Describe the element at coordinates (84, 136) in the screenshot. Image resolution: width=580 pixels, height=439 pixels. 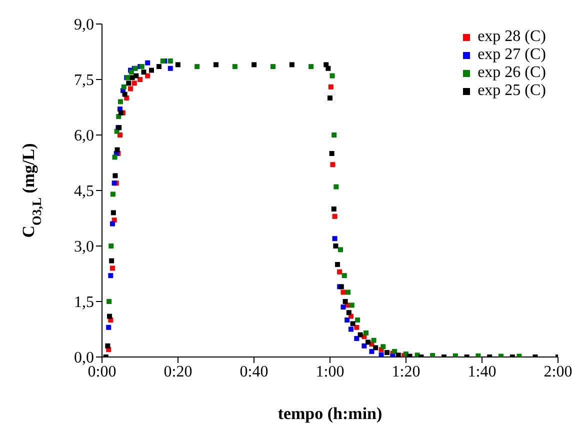
I see `y-tick-label: 6,0` at that location.